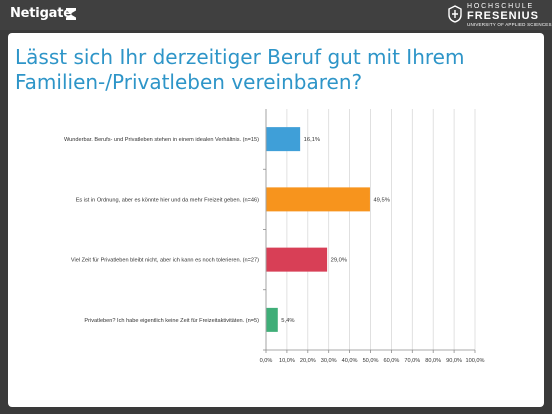  What do you see at coordinates (41, 13) in the screenshot?
I see `netigate-logo: Netigate` at bounding box center [41, 13].